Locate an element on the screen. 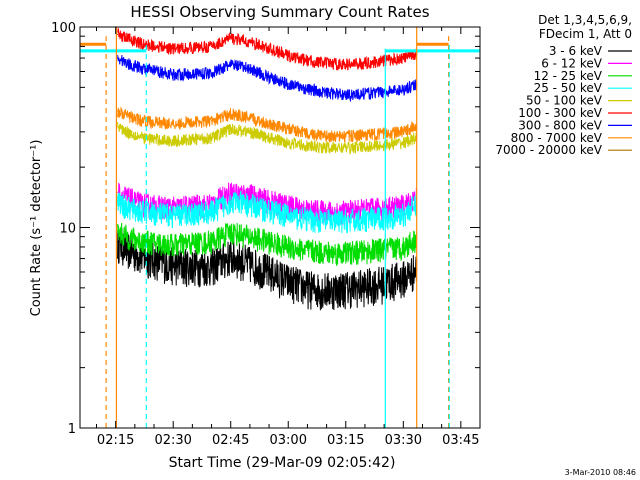 The image size is (640, 480). x-tick-label: 02:45 is located at coordinates (230, 440).